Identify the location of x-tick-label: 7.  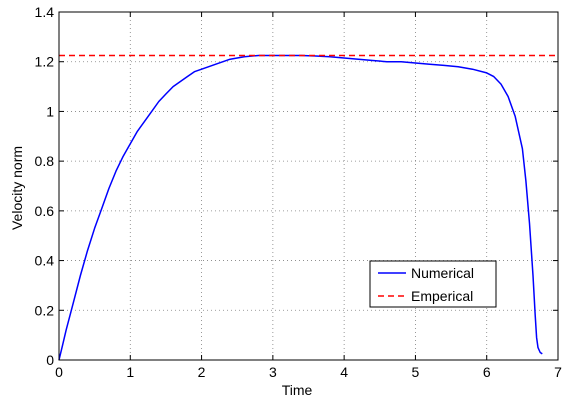
(558, 372).